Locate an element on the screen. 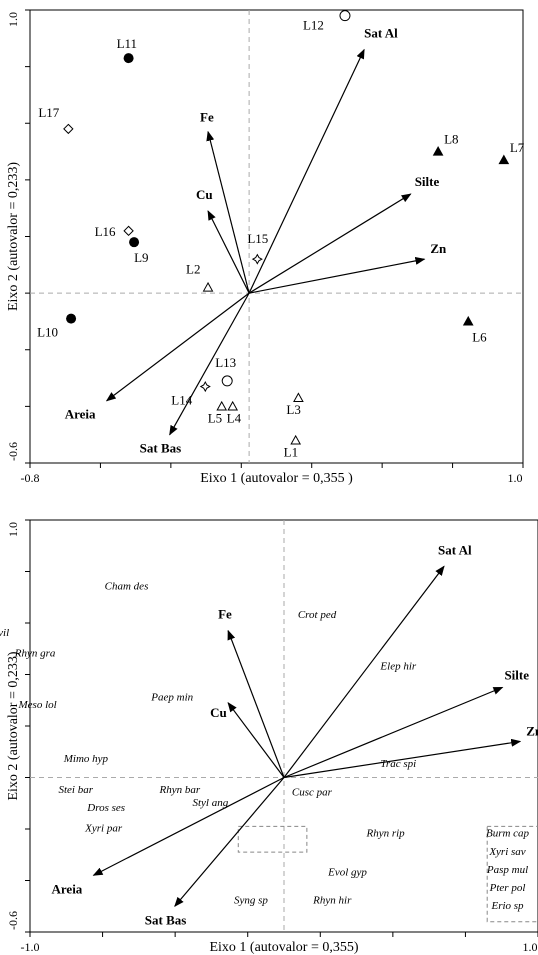  site-label-l1: L1 is located at coordinates (291, 451).